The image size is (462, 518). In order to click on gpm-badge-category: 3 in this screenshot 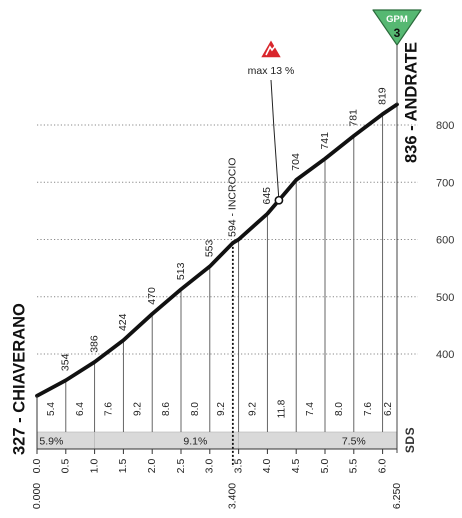, I will do `click(397, 33)`.